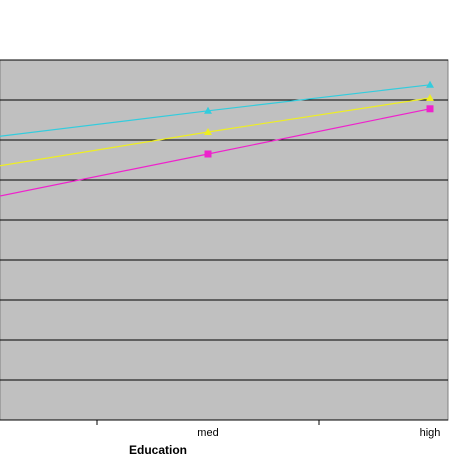 The height and width of the screenshot is (474, 474). What do you see at coordinates (430, 433) in the screenshot?
I see `x-tick-label: high` at bounding box center [430, 433].